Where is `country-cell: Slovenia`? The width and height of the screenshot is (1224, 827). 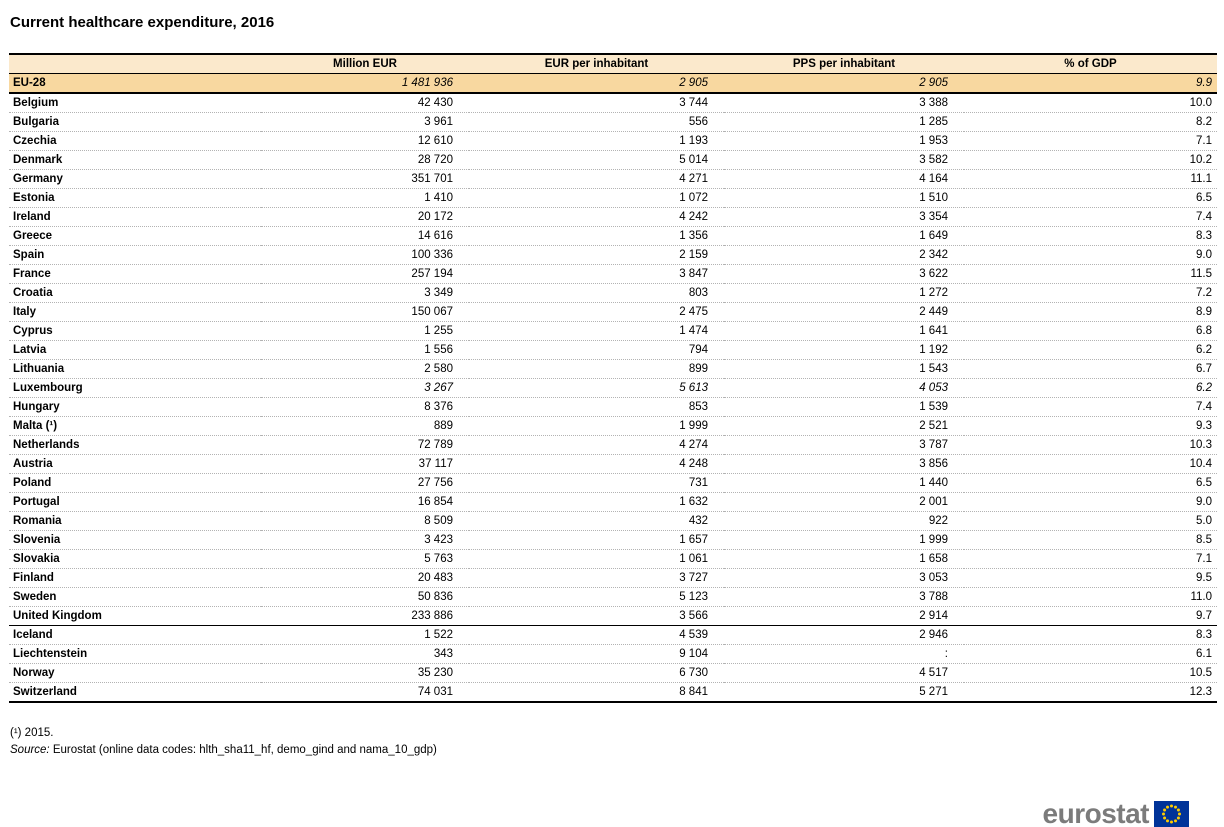
country-cell: Slovenia is located at coordinates (37, 540).